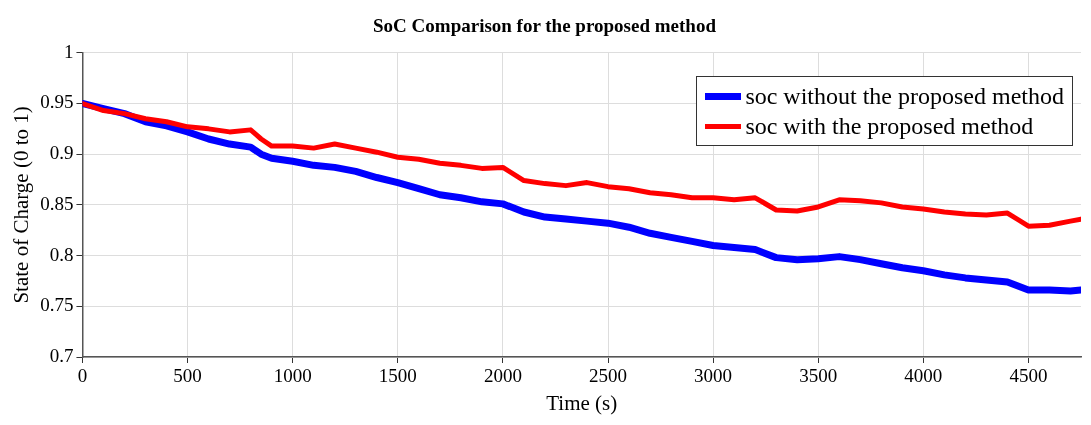 Image resolution: width=1091 pixels, height=425 pixels. I want to click on y-tick-label: 0.7, so click(61, 355).